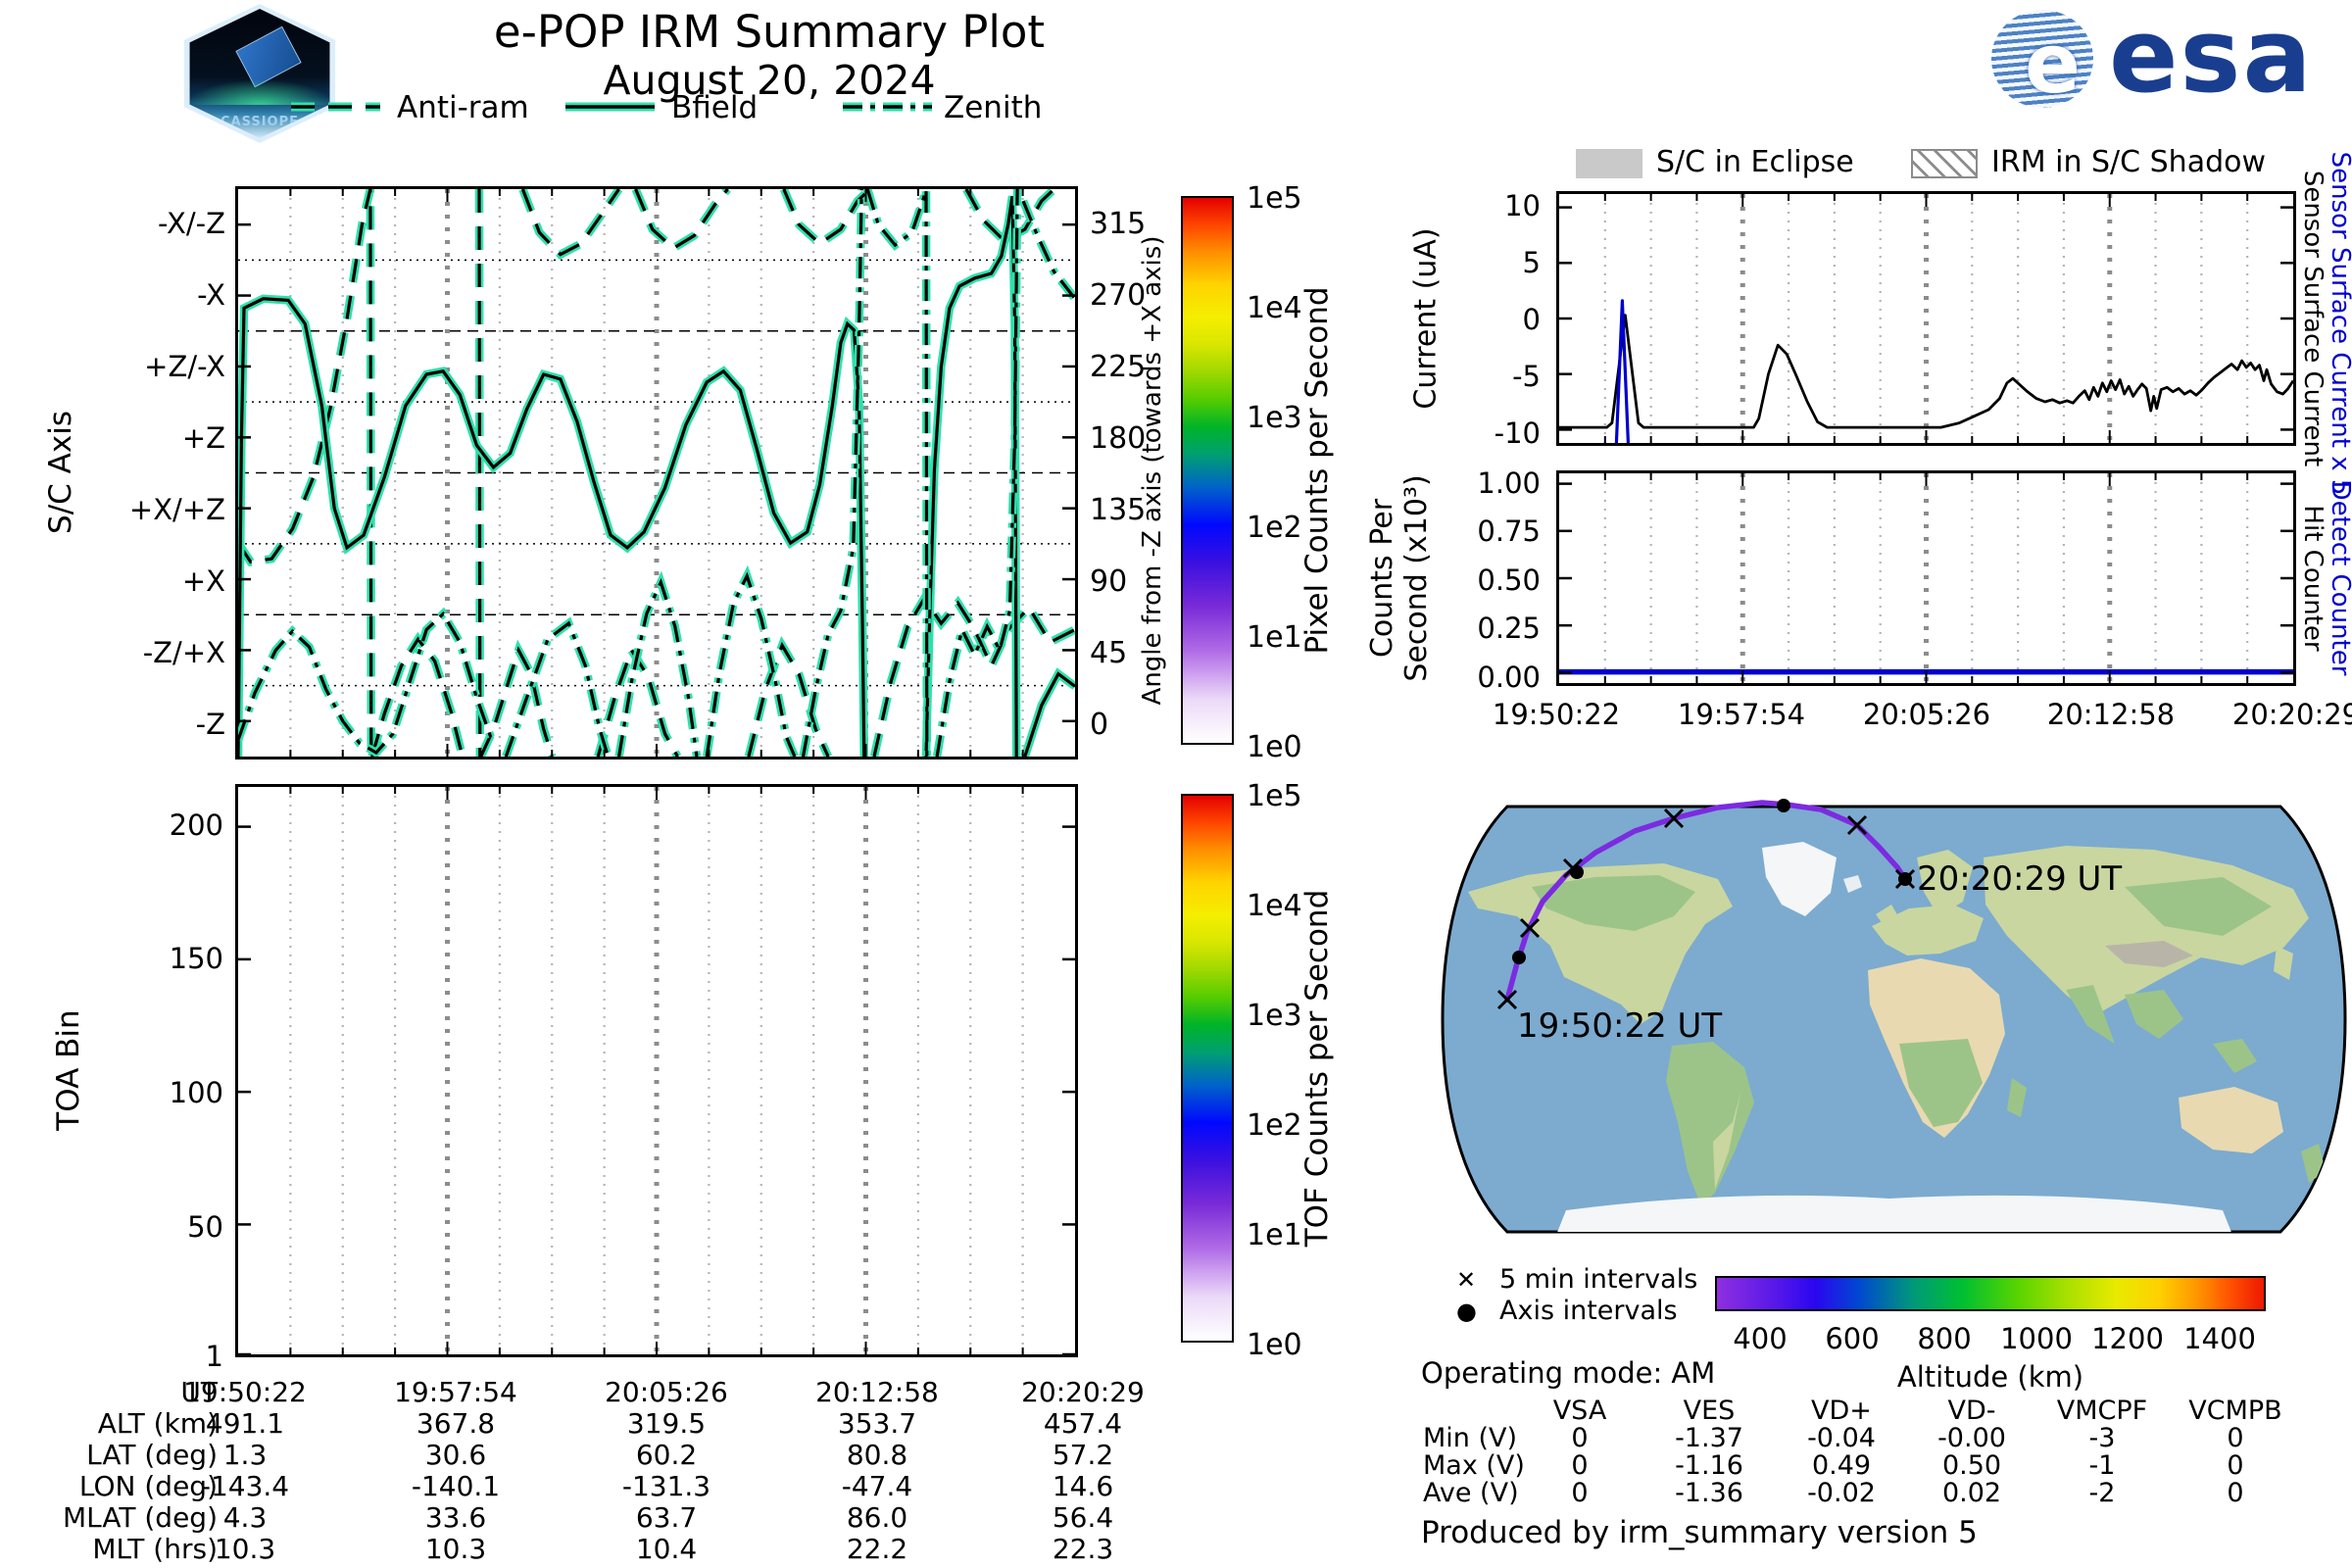 The height and width of the screenshot is (1568, 2352). What do you see at coordinates (1399, 578) in the screenshot?
I see `counts-ylabel: Counts Per Second (x10³)` at bounding box center [1399, 578].